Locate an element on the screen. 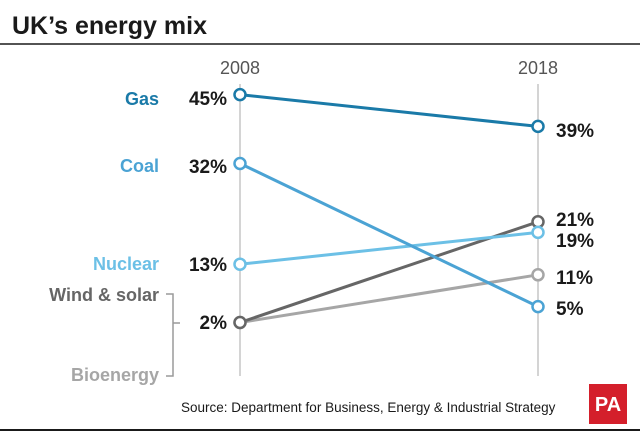 This screenshot has width=640, height=436. x-tick-2008: 2008 is located at coordinates (240, 68).